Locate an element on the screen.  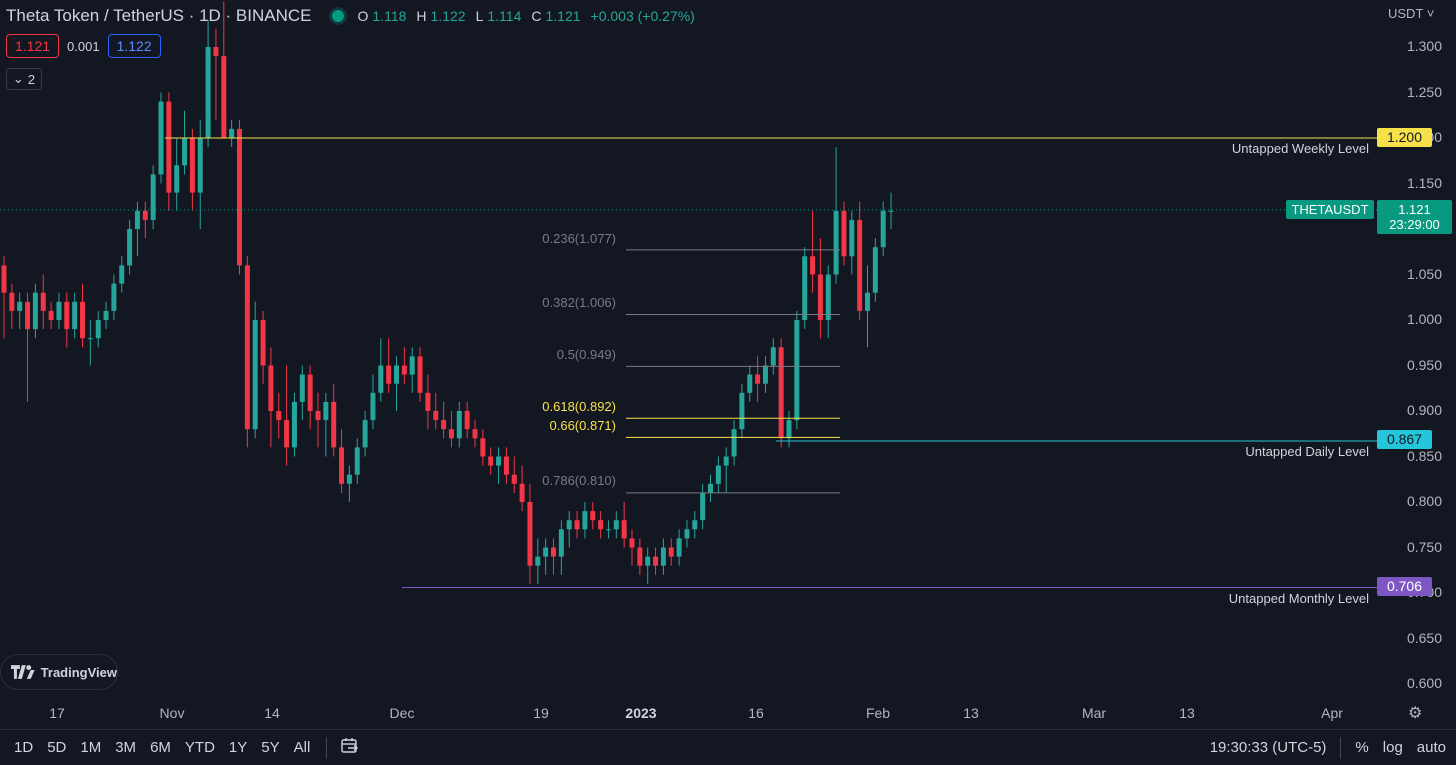
clock-timezone: 19:30:33 (UTC-5) is located at coordinates (1268, 747).